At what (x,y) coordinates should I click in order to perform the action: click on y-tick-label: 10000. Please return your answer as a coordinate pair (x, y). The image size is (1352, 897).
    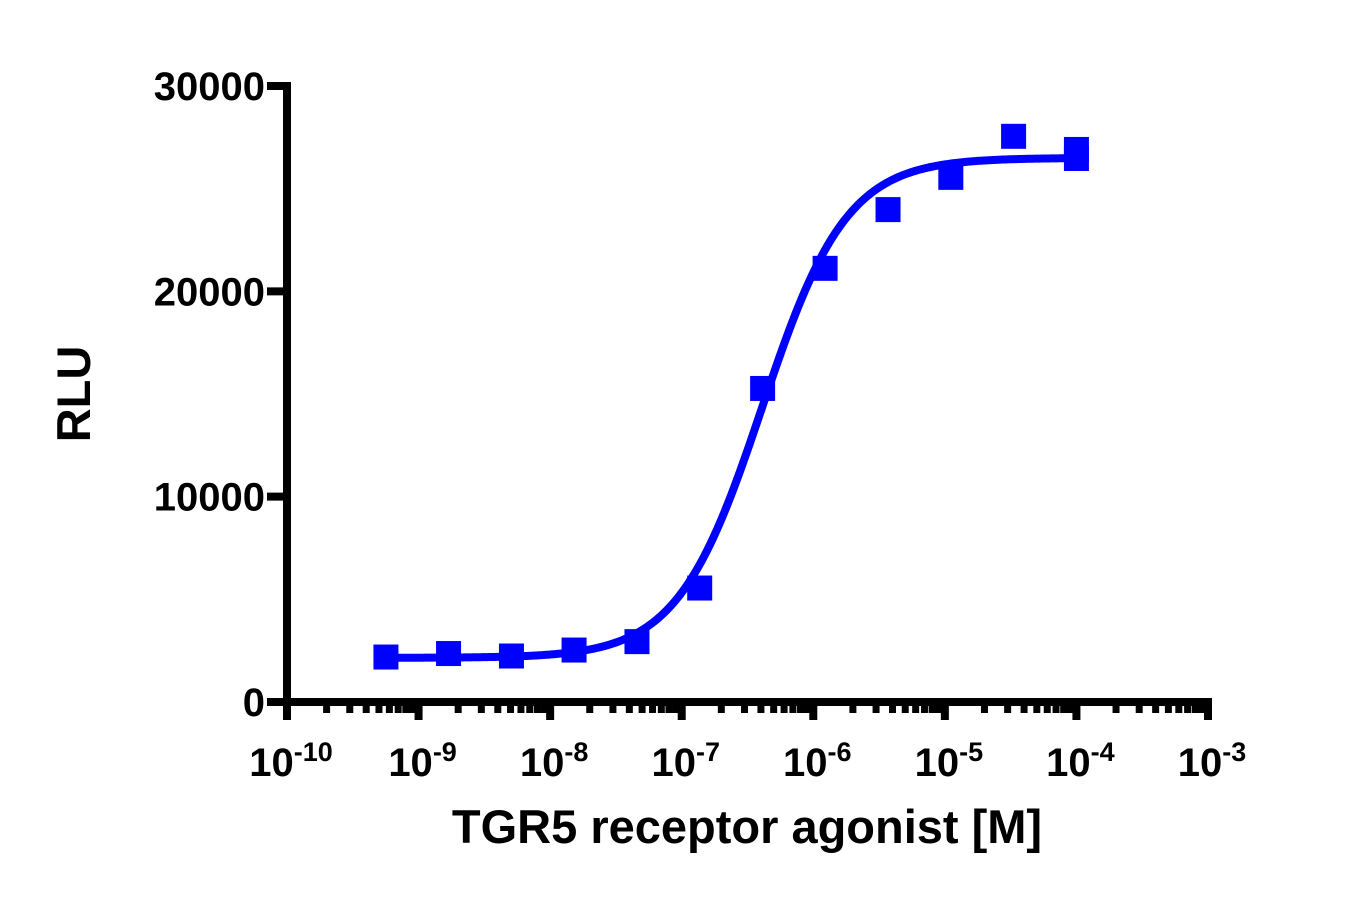
    Looking at the image, I should click on (209, 498).